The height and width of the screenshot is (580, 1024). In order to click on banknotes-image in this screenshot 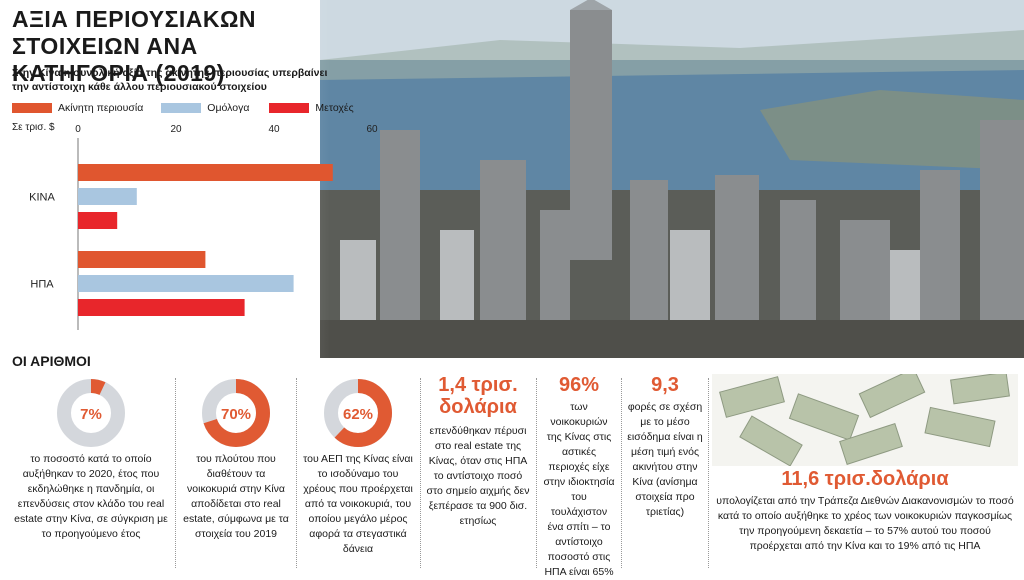, I will do `click(865, 420)`.